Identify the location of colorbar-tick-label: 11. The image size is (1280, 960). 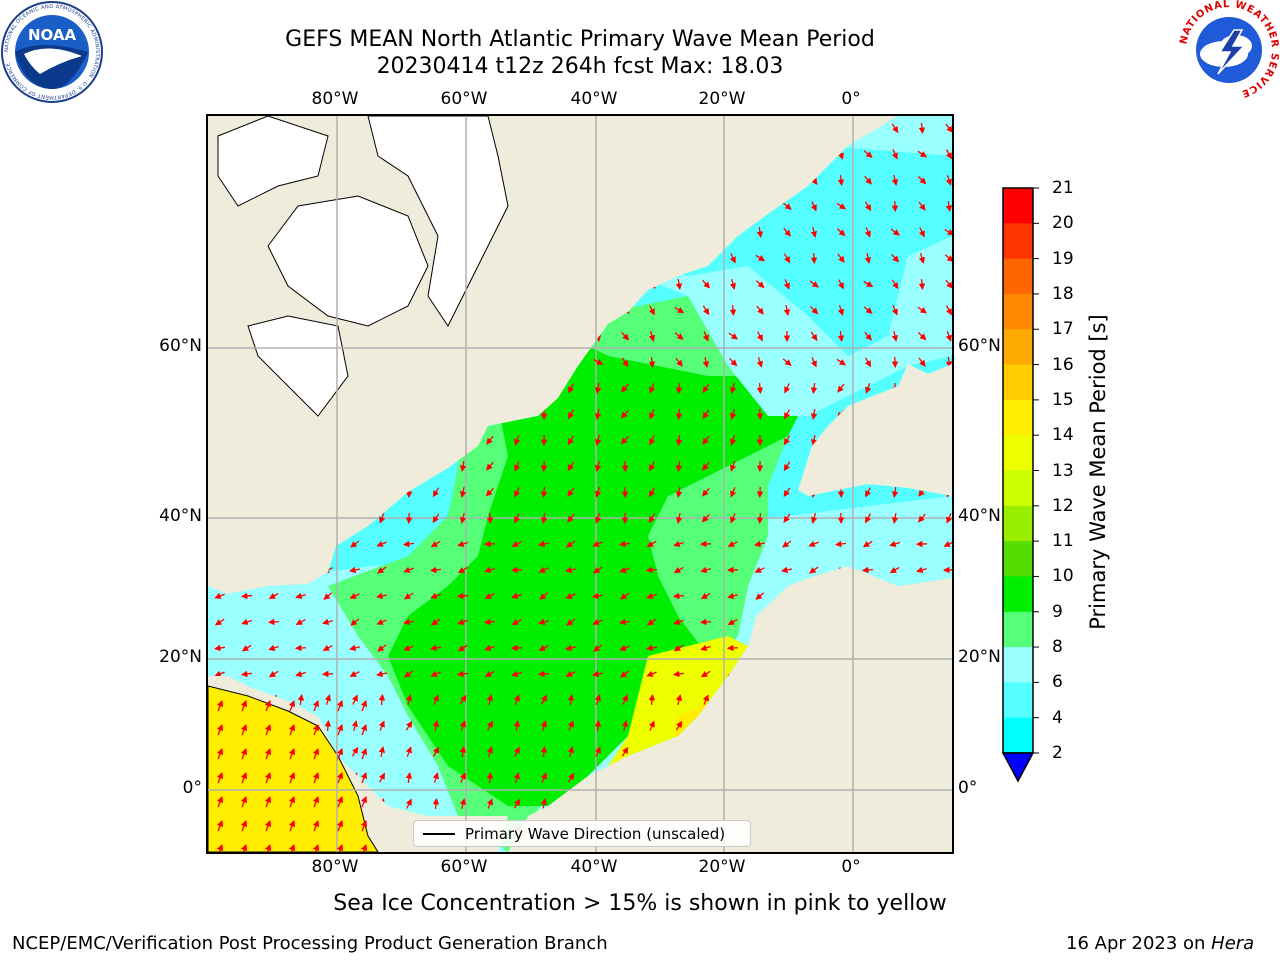
(1063, 541).